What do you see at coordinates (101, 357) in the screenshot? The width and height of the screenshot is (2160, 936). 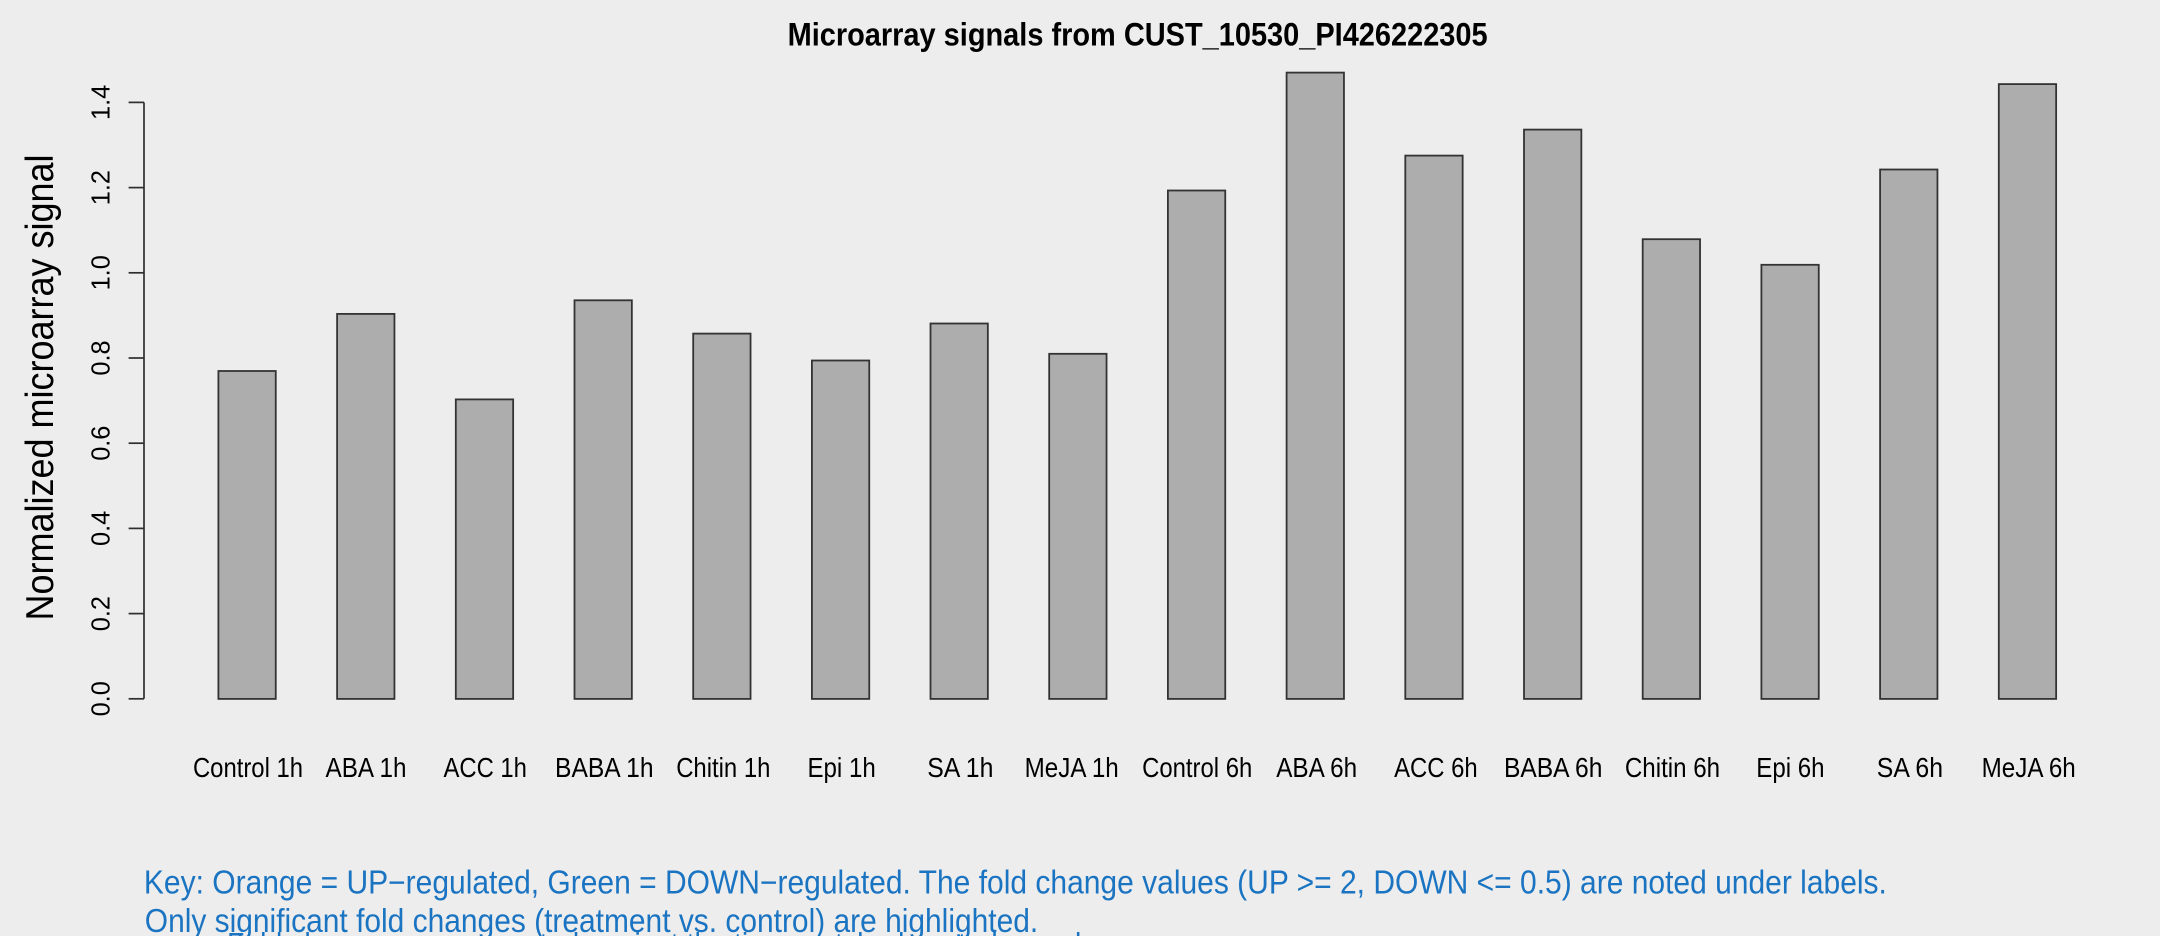 I see `svg-text: 0.8` at bounding box center [101, 357].